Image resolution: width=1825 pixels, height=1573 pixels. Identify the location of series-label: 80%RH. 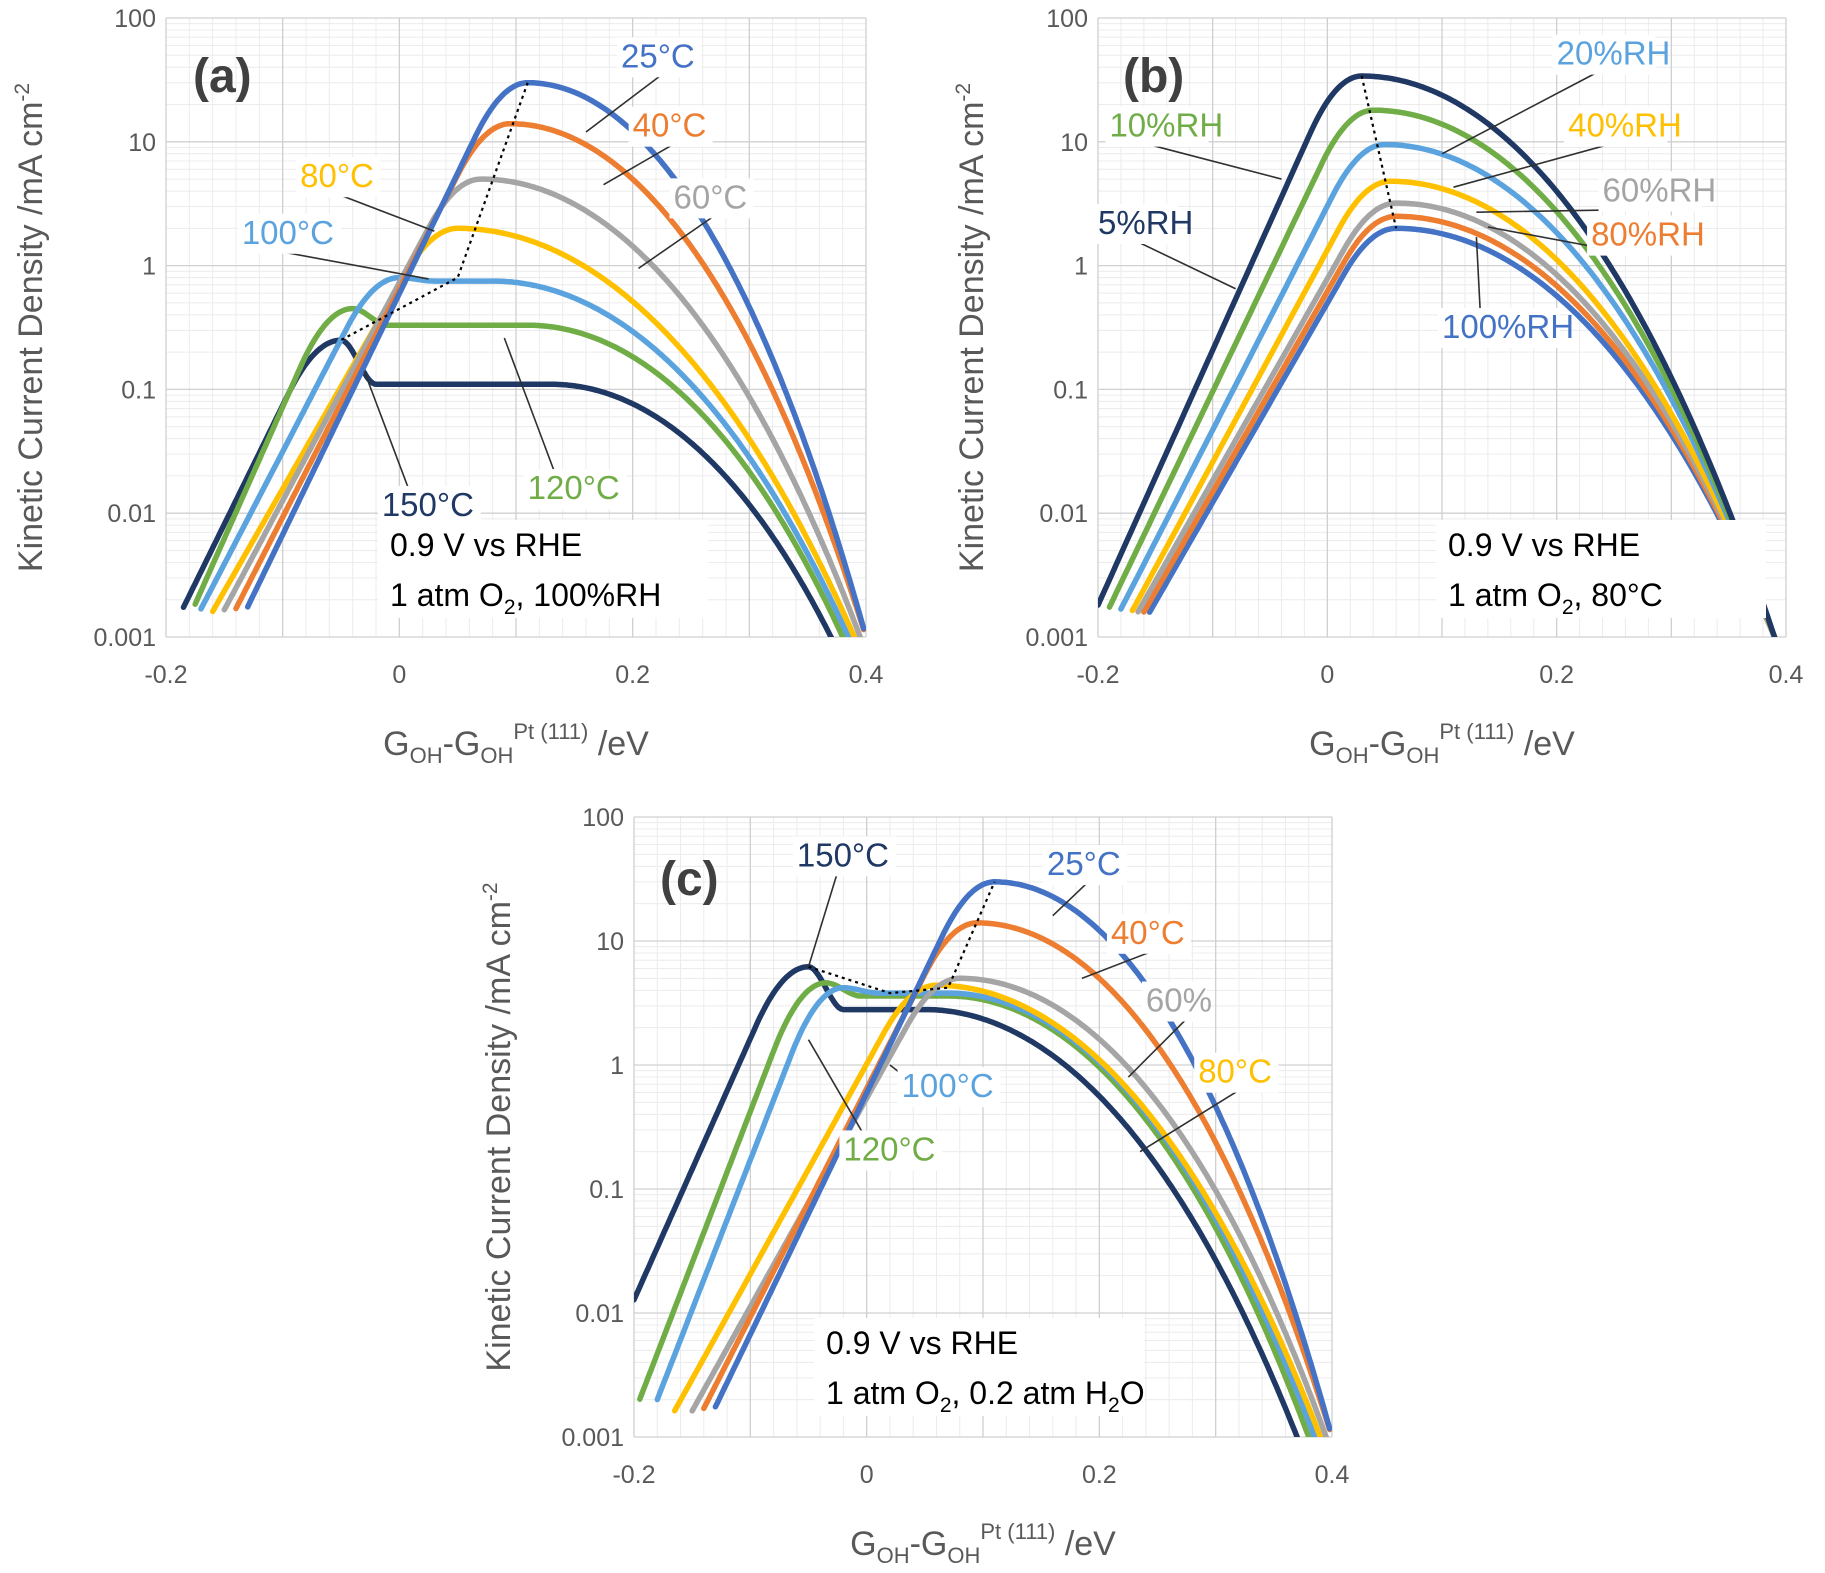
(1648, 234).